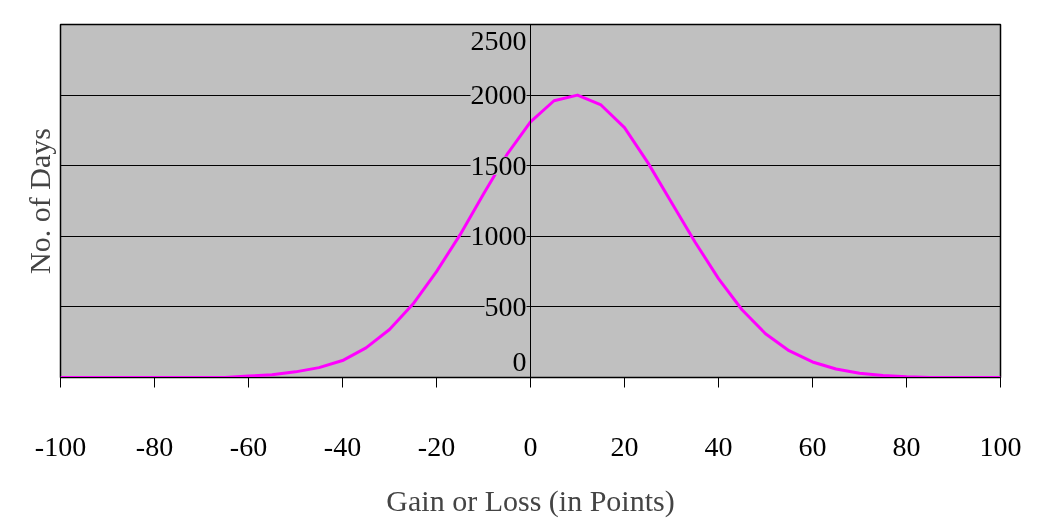 The height and width of the screenshot is (519, 1041). What do you see at coordinates (1000, 446) in the screenshot?
I see `x-tick-label: 100` at bounding box center [1000, 446].